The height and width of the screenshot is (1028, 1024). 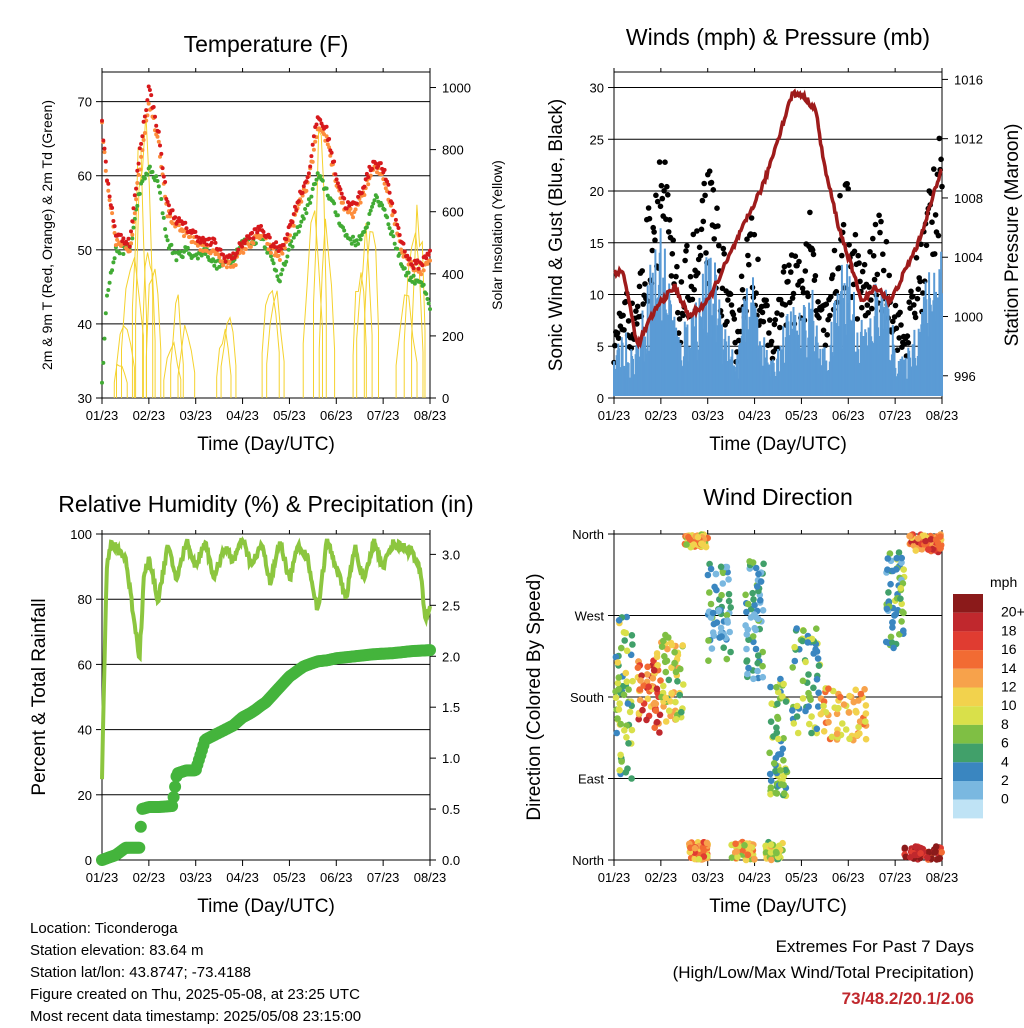 What do you see at coordinates (968, 79) in the screenshot?
I see `y-tick-label-right: 1016` at bounding box center [968, 79].